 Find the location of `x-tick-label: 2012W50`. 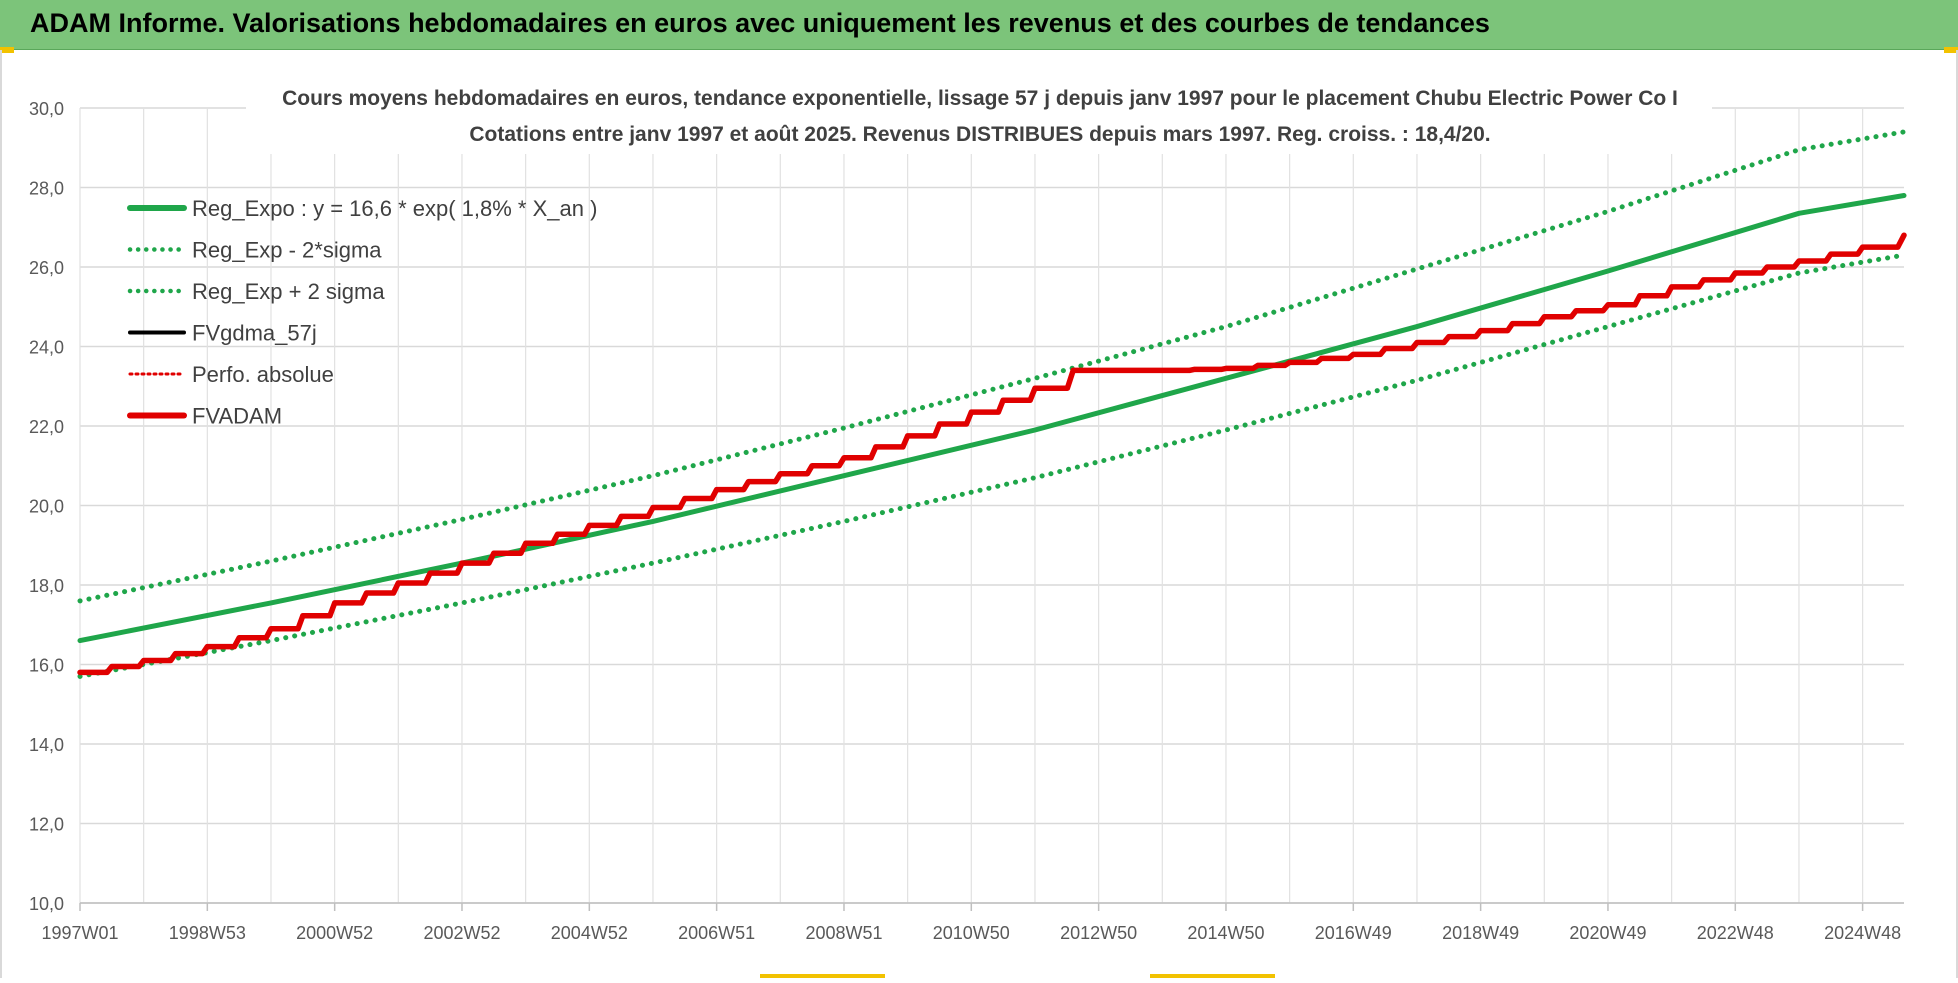

x-tick-label: 2012W50 is located at coordinates (1098, 933).